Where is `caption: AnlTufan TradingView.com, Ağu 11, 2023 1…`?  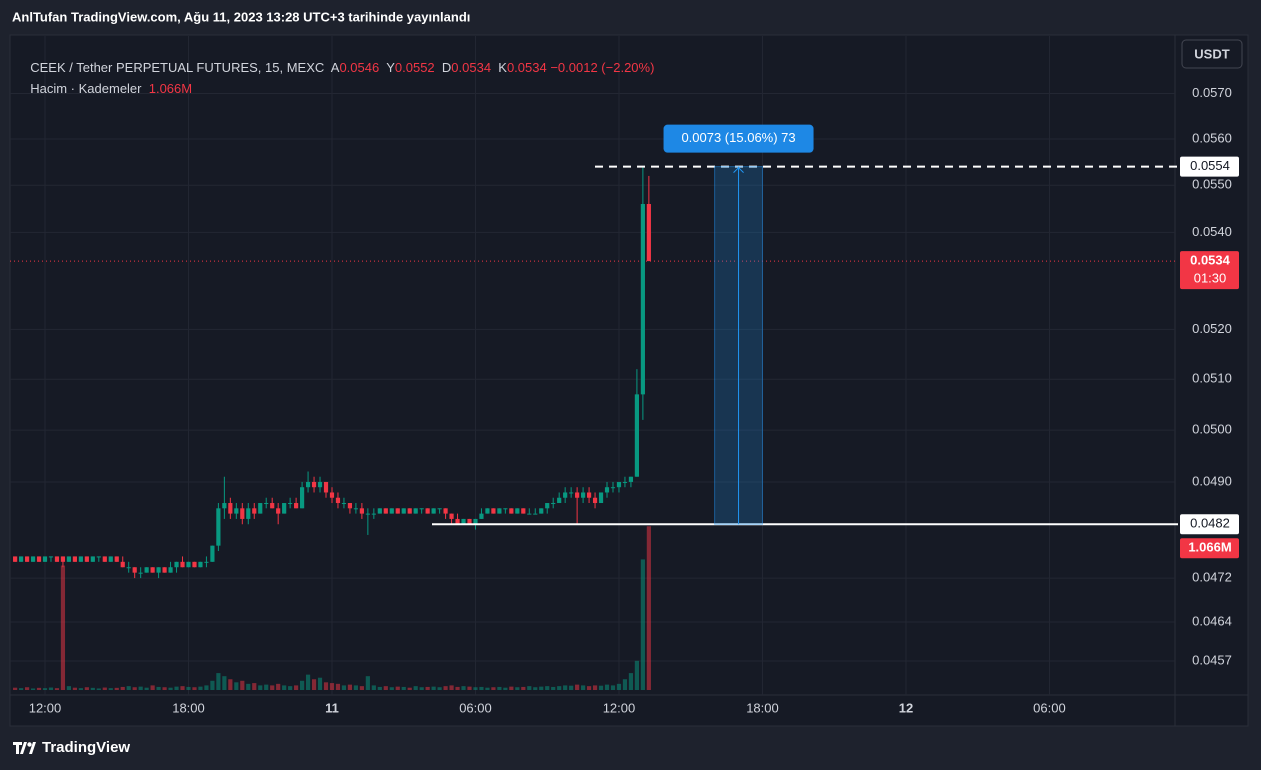
caption: AnlTufan TradingView.com, Ağu 11, 2023 1… is located at coordinates (241, 16).